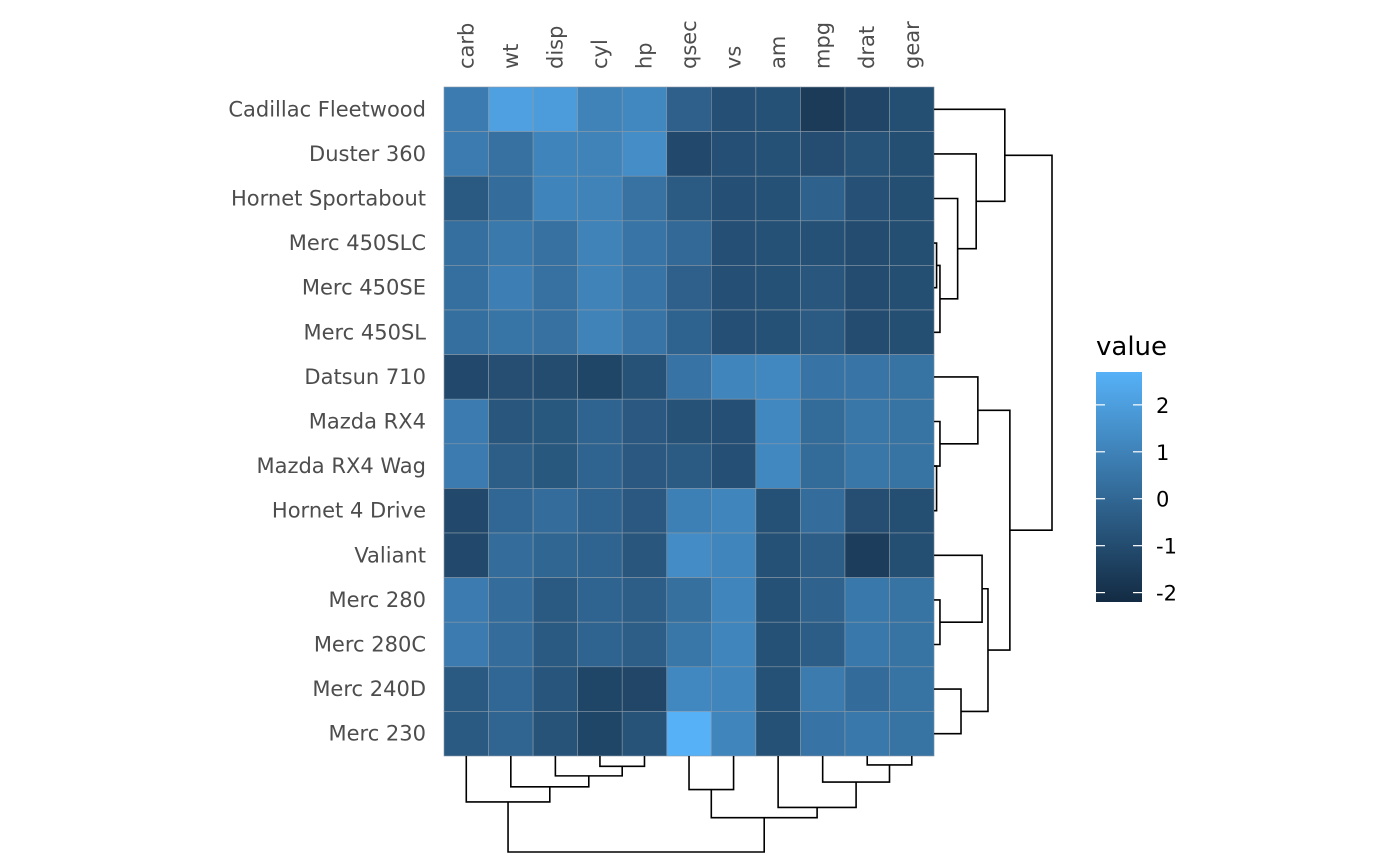 This screenshot has width=1400, height=866. Describe the element at coordinates (364, 288) in the screenshot. I see `row-label: Merc 450SE` at that location.